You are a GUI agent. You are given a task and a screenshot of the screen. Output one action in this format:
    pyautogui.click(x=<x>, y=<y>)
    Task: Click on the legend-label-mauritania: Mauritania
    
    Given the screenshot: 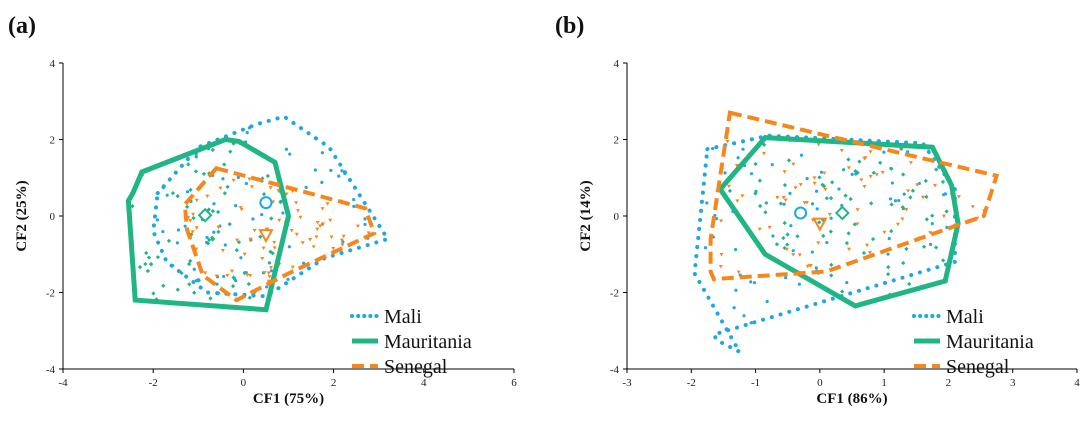 What is the action you would take?
    pyautogui.click(x=990, y=342)
    